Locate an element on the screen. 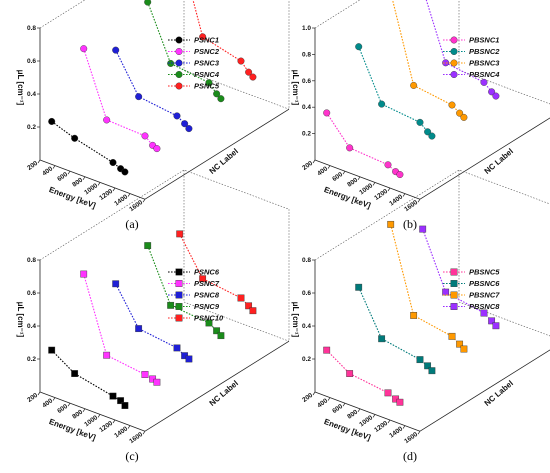 The image size is (550, 473). legend-label: PBSNC8 is located at coordinates (484, 306).